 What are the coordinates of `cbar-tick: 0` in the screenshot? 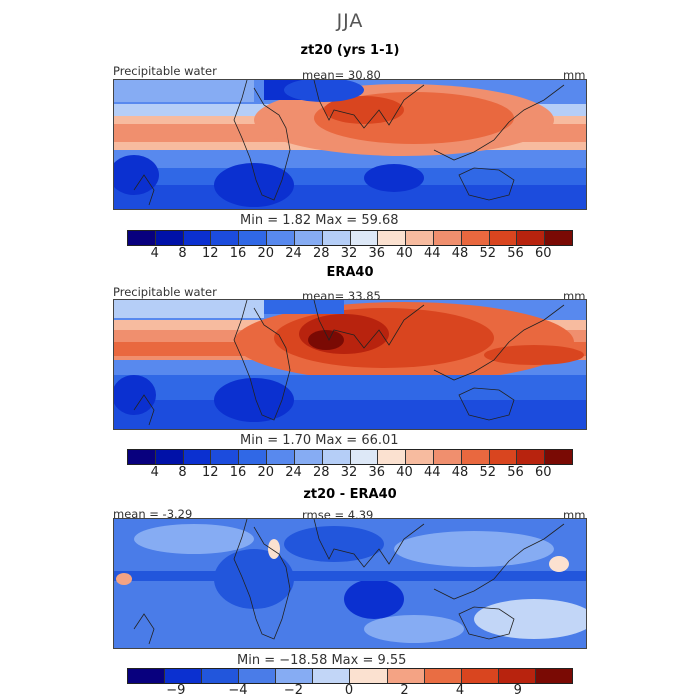 It's located at (349, 690).